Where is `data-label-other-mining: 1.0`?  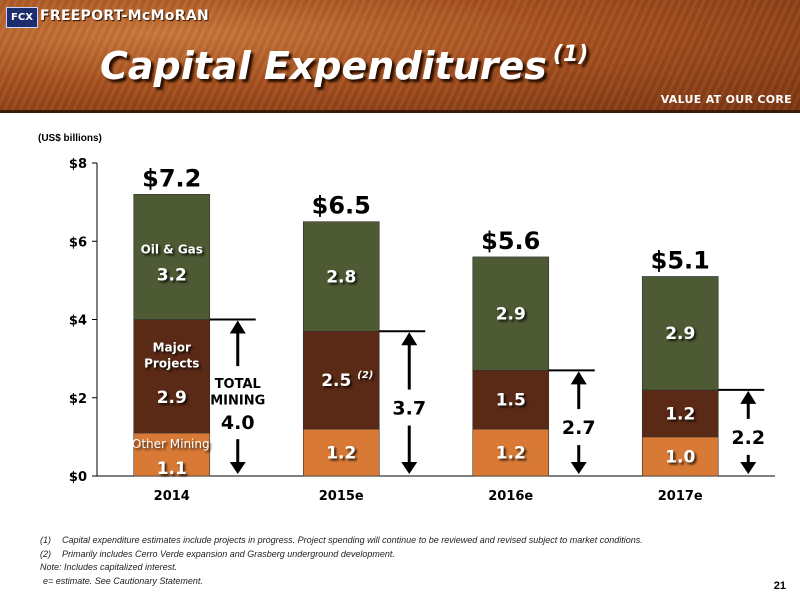
data-label-other-mining: 1.0 is located at coordinates (680, 457).